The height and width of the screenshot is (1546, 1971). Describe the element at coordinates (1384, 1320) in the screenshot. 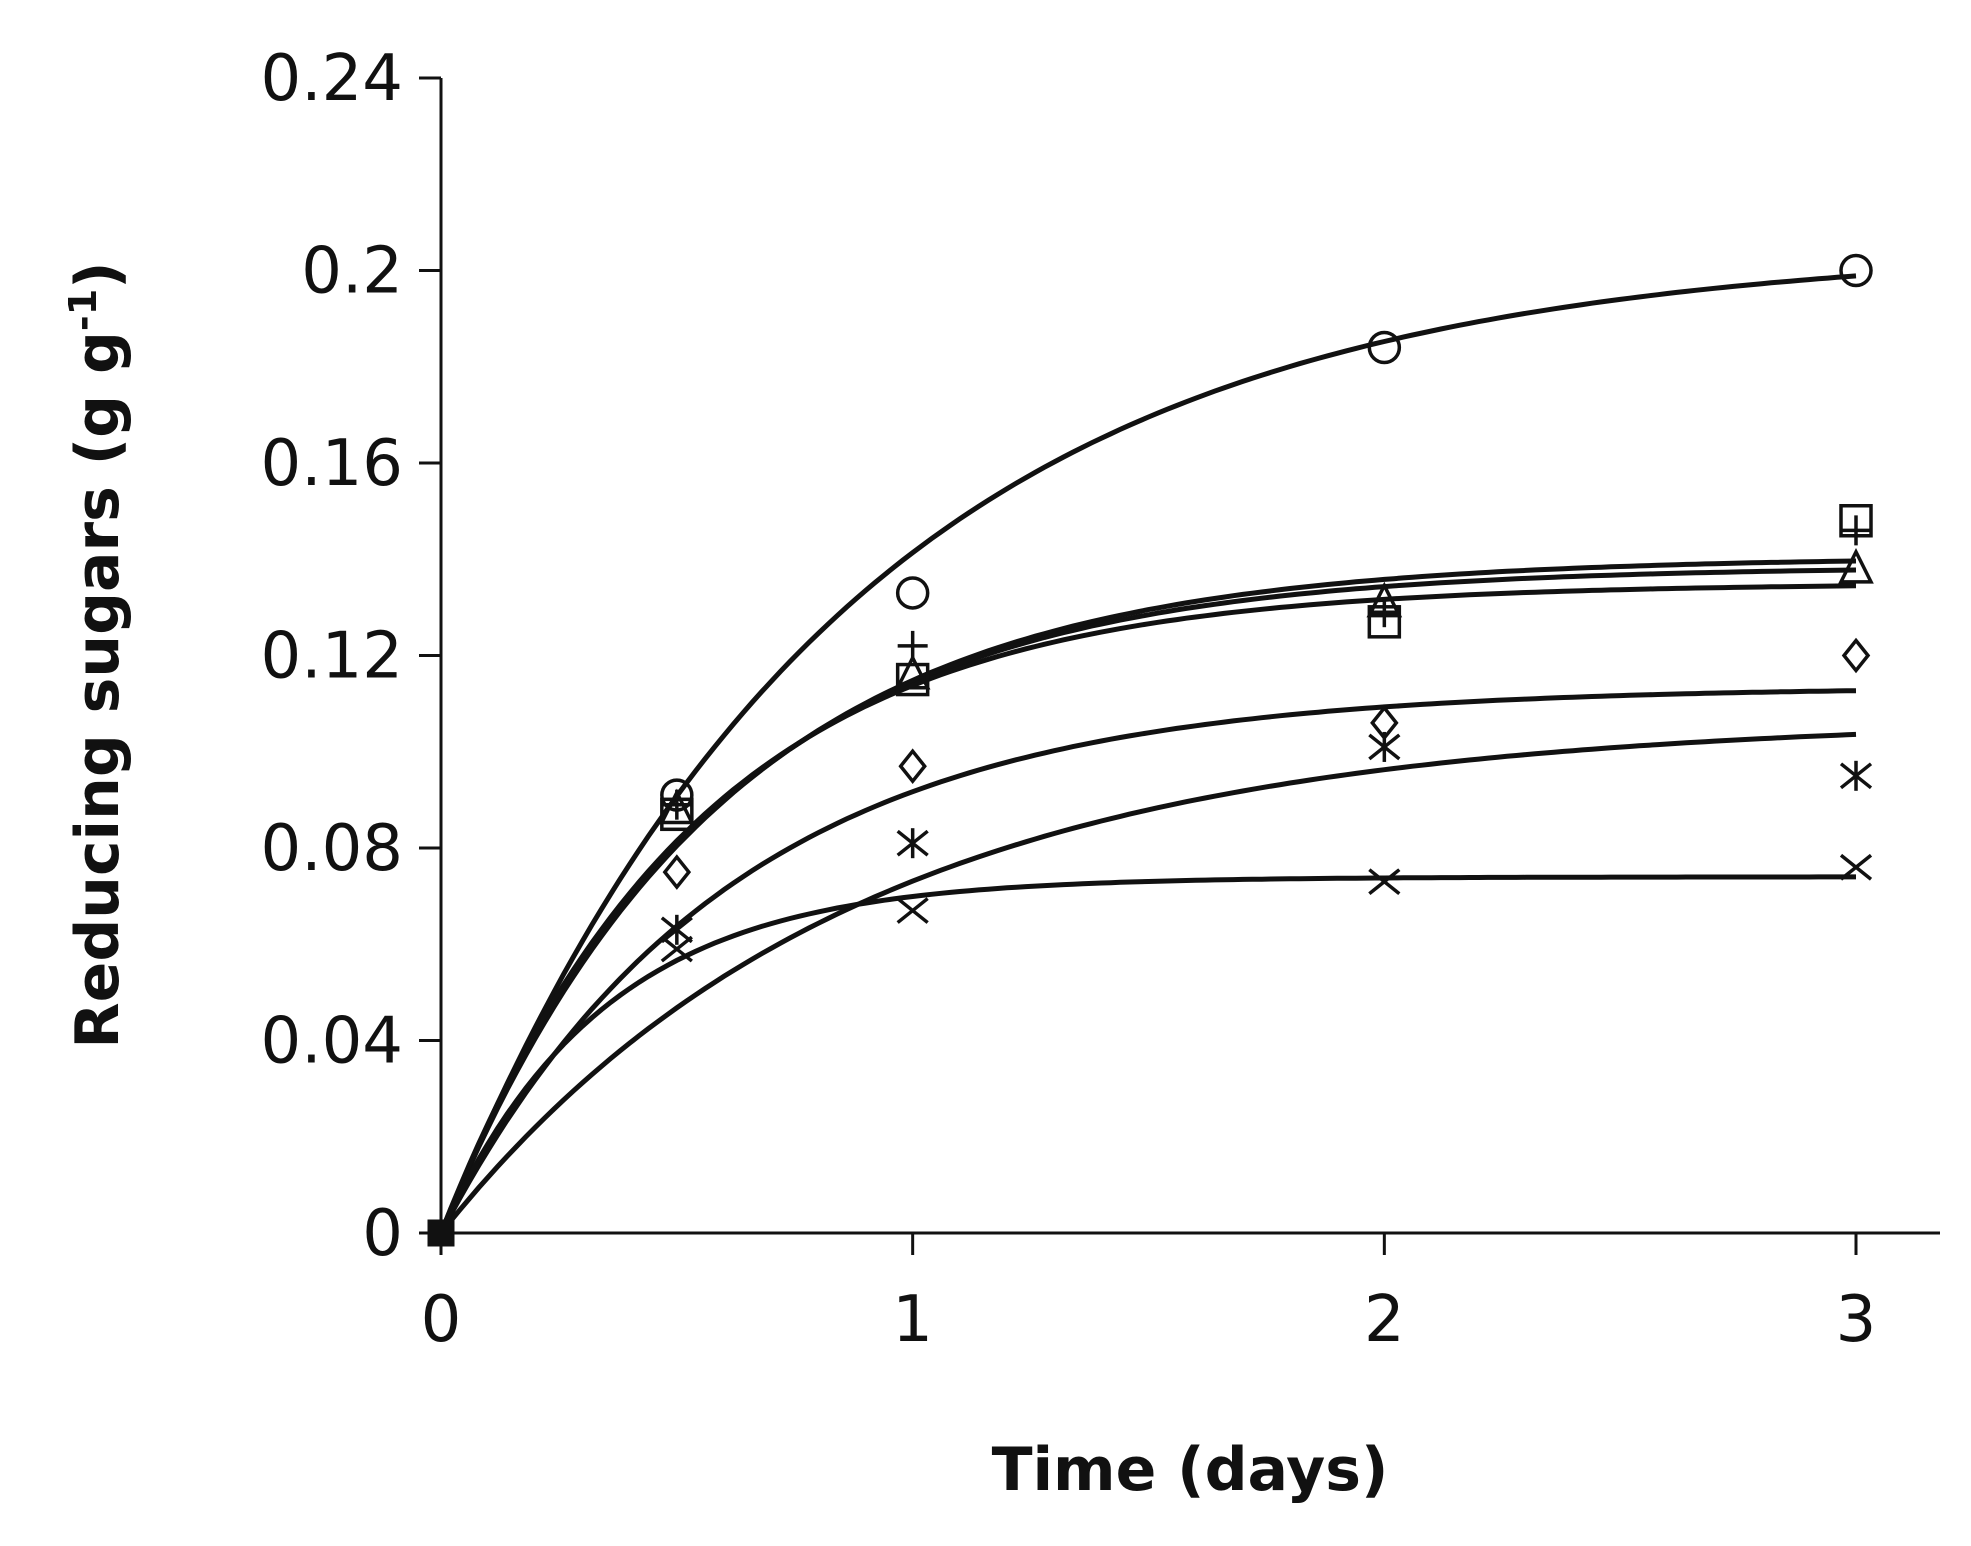

I see `x-tick-label: 2` at that location.